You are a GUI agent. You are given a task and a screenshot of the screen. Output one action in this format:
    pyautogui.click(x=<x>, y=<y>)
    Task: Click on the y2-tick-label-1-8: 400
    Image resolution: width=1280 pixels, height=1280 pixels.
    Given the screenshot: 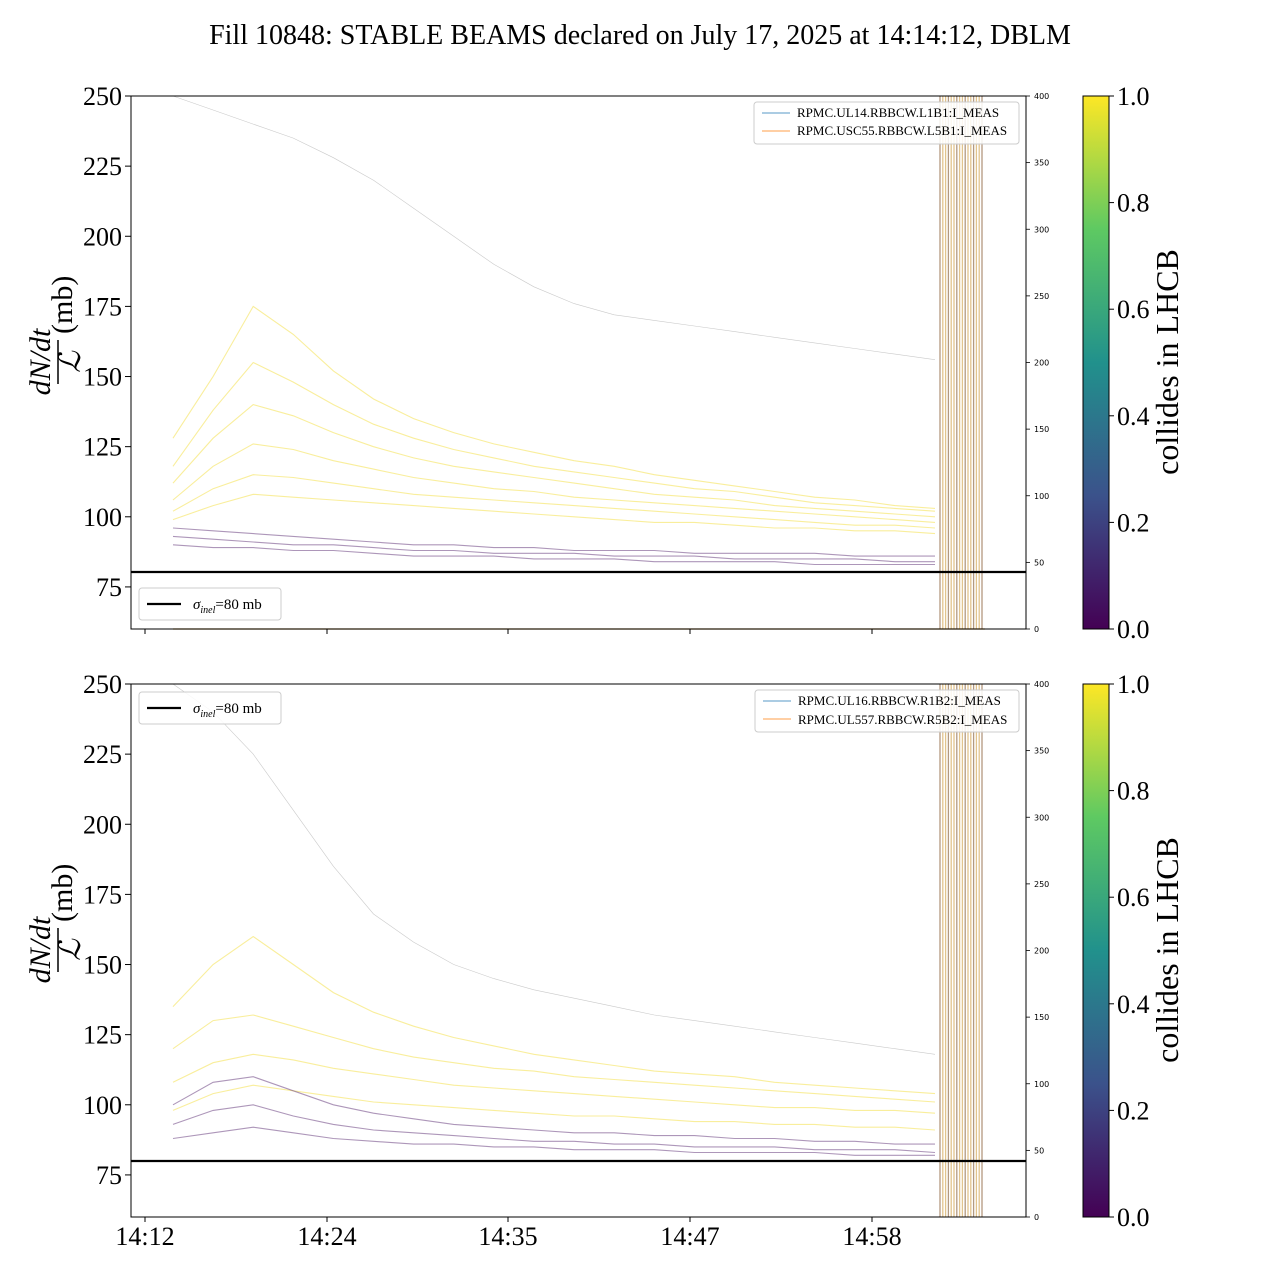 What is the action you would take?
    pyautogui.click(x=1041, y=684)
    